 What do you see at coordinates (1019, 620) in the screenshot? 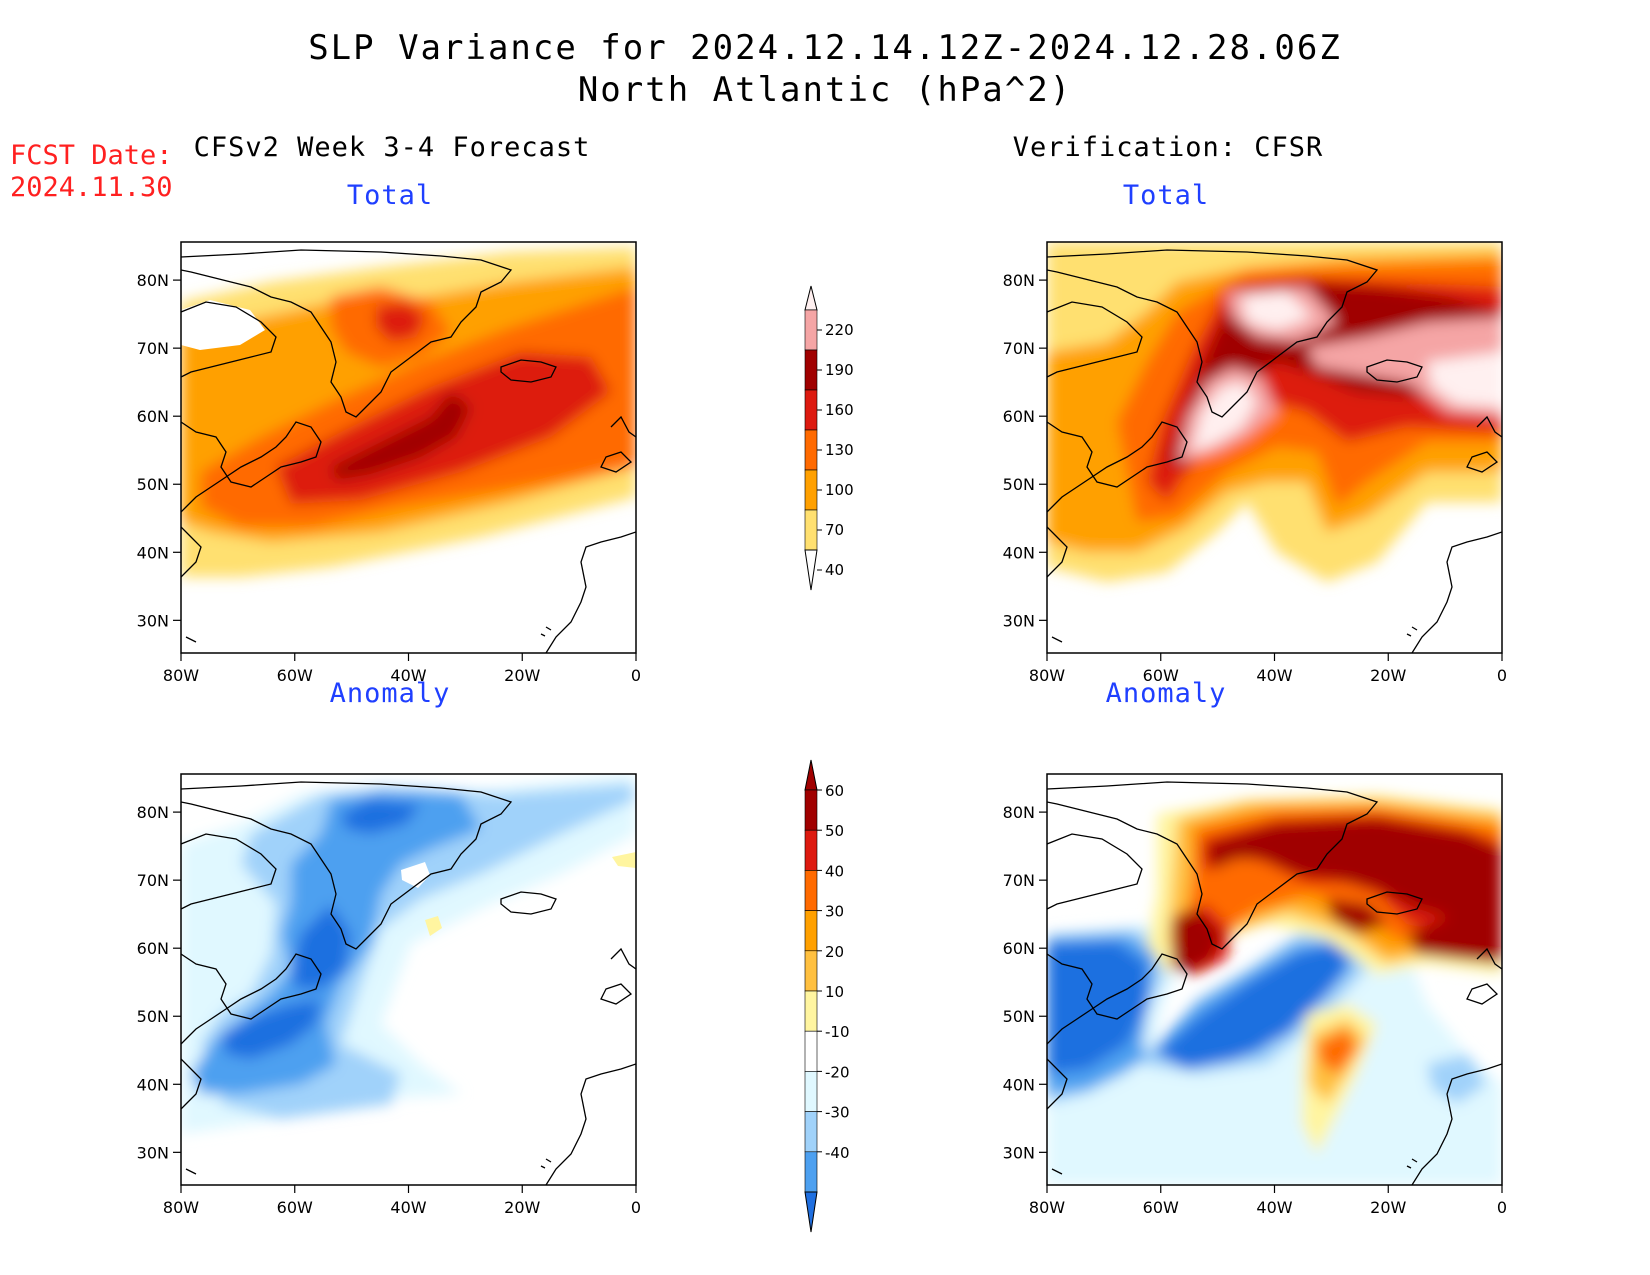
I see `verification-total-lat-label: 30N` at bounding box center [1019, 620].